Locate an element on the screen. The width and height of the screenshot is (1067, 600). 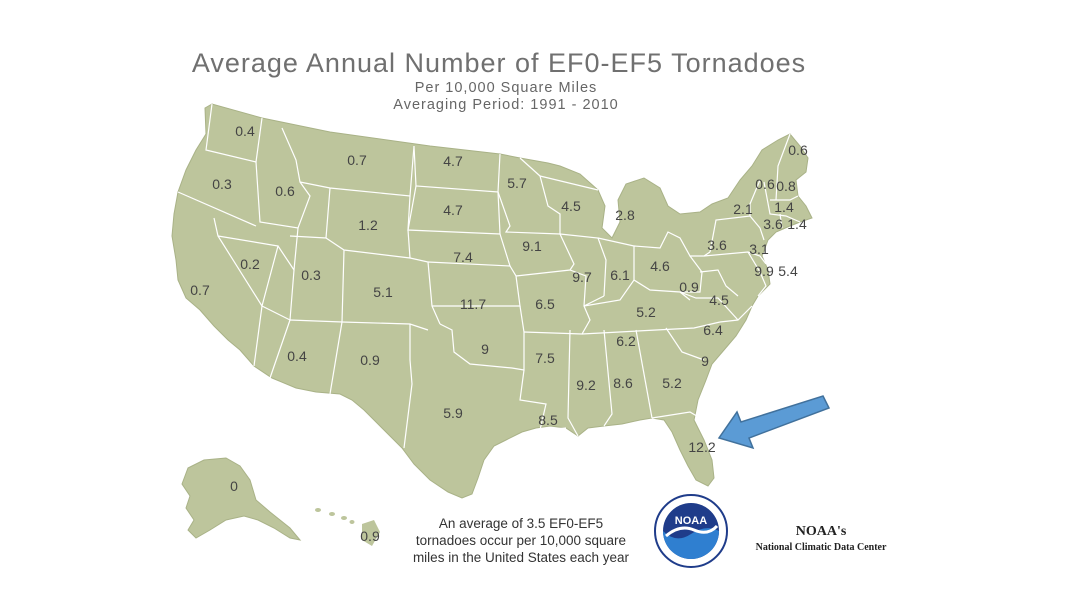
state-value-ct: 3.6 is located at coordinates (773, 224).